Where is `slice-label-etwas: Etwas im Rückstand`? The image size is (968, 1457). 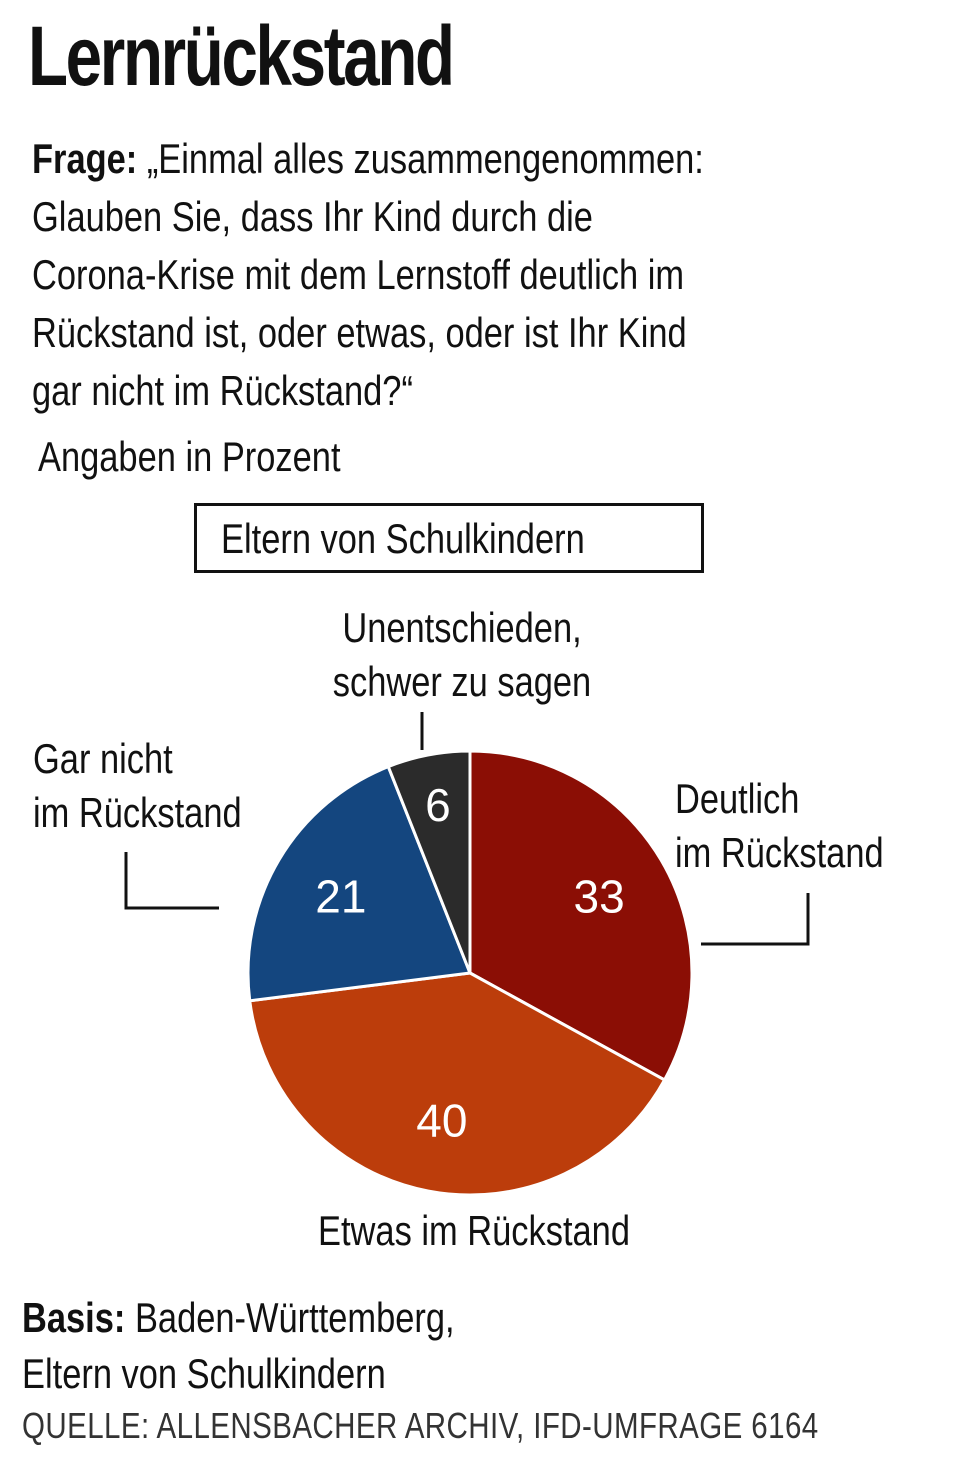 slice-label-etwas: Etwas im Rückstand is located at coordinates (474, 1231).